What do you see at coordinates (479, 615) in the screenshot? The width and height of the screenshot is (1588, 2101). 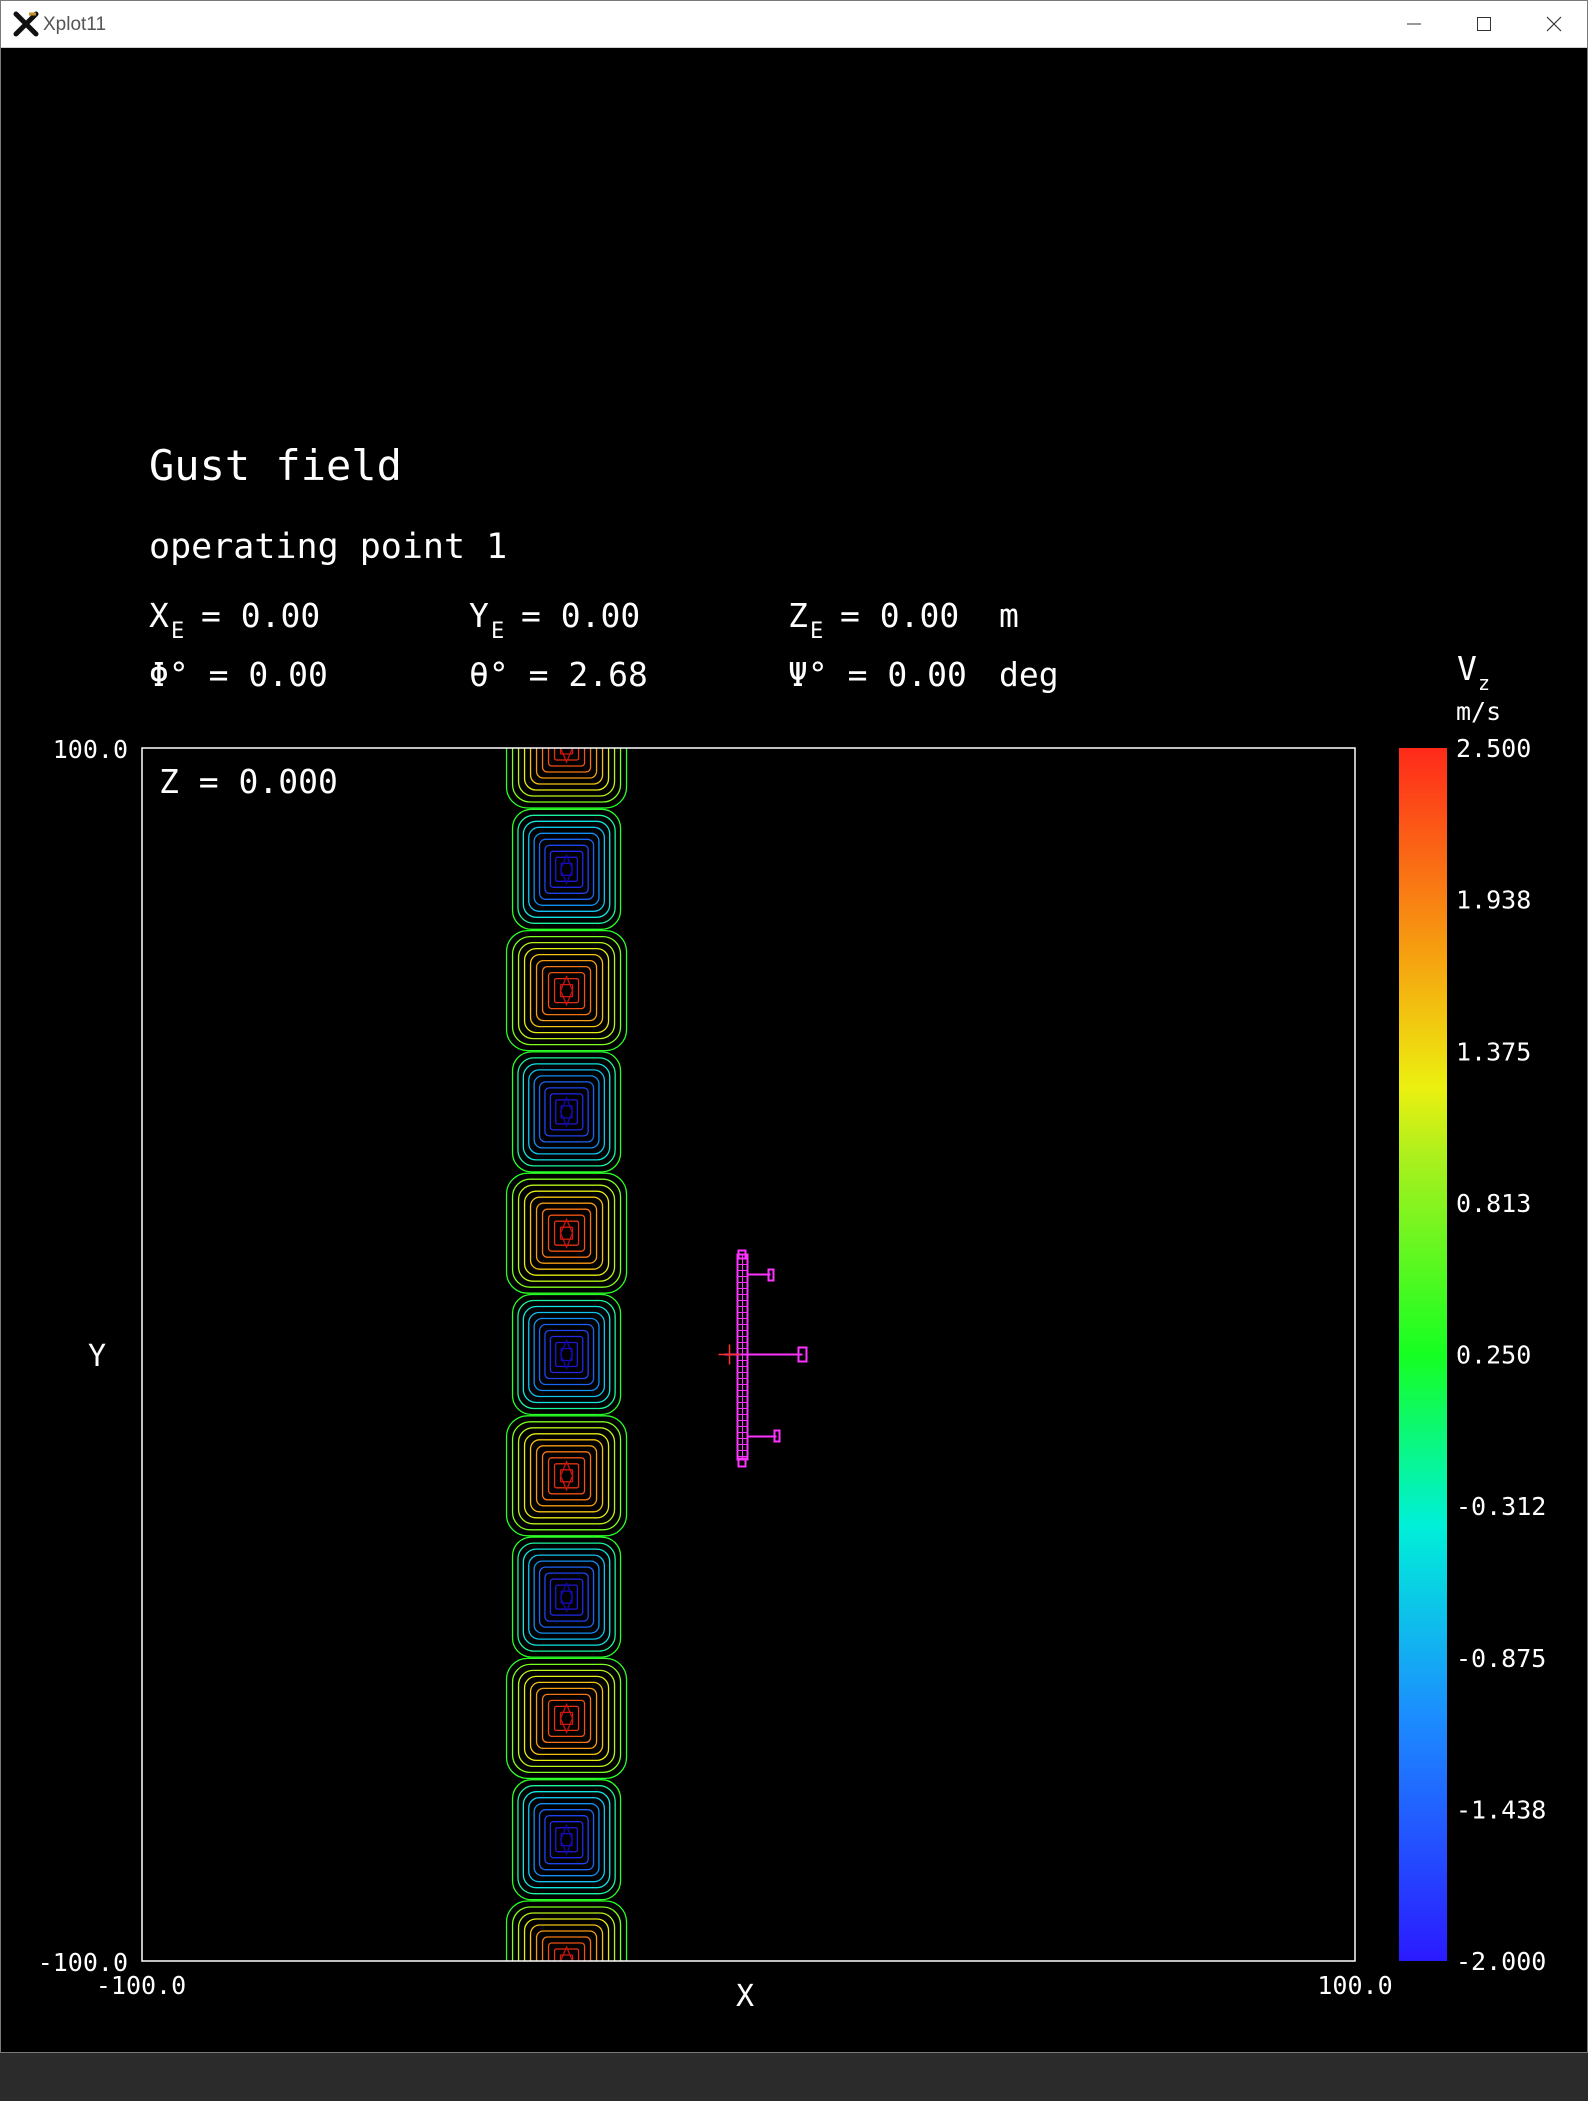 I see `ye-label: Y` at bounding box center [479, 615].